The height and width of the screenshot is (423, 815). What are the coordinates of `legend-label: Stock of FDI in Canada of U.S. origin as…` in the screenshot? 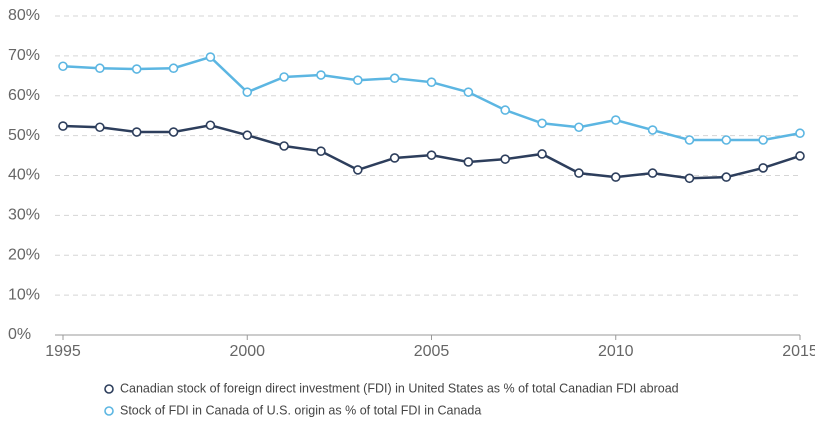 It's located at (300, 410).